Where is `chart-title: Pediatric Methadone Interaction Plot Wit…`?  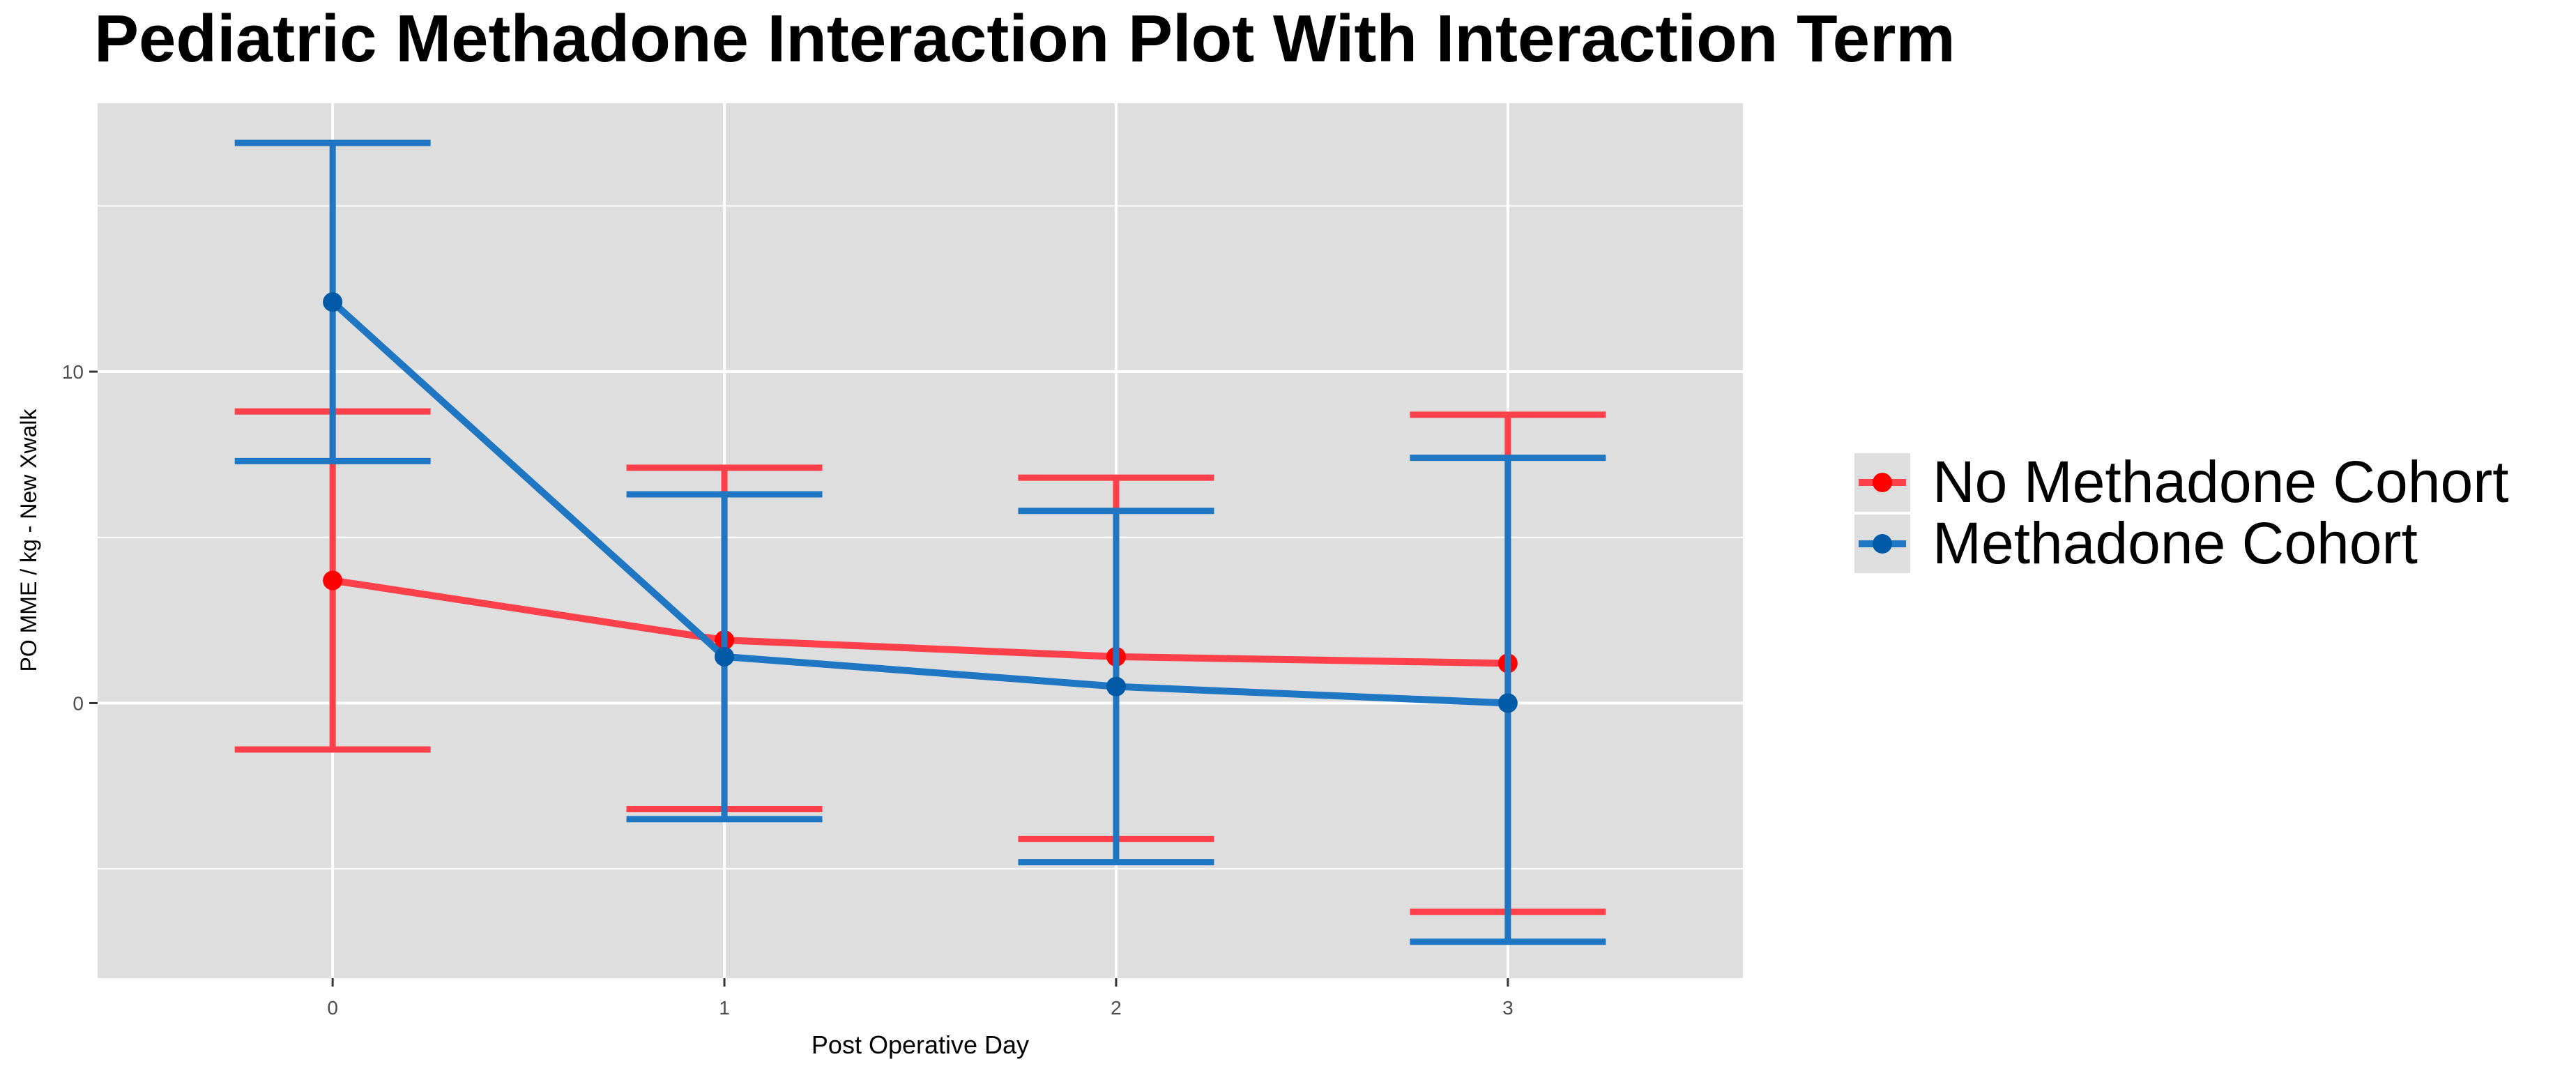 chart-title: Pediatric Methadone Interaction Plot Wit… is located at coordinates (1025, 38).